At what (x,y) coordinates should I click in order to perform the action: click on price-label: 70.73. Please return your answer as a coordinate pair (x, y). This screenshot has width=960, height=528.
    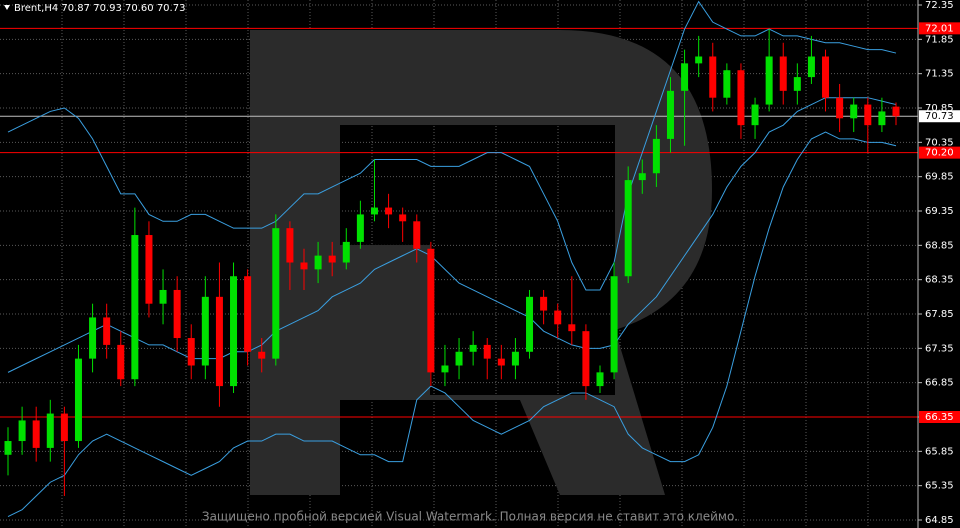
    Looking at the image, I should click on (939, 116).